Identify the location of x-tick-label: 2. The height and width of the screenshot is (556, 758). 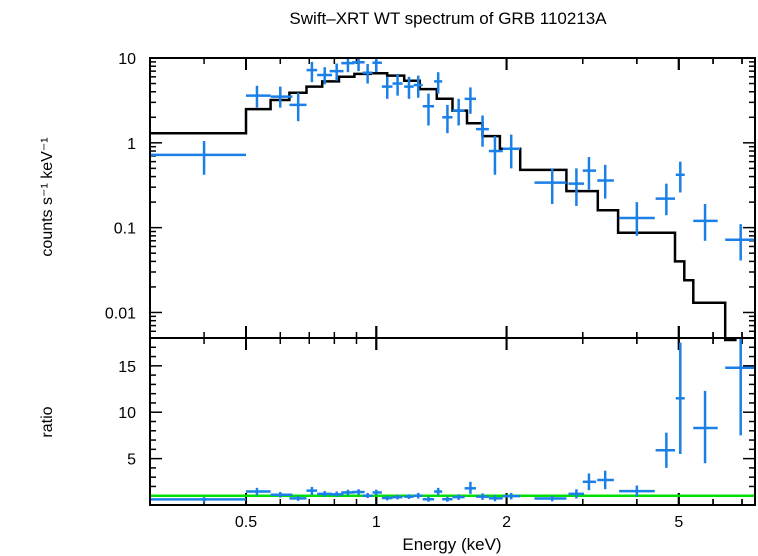
(506, 522).